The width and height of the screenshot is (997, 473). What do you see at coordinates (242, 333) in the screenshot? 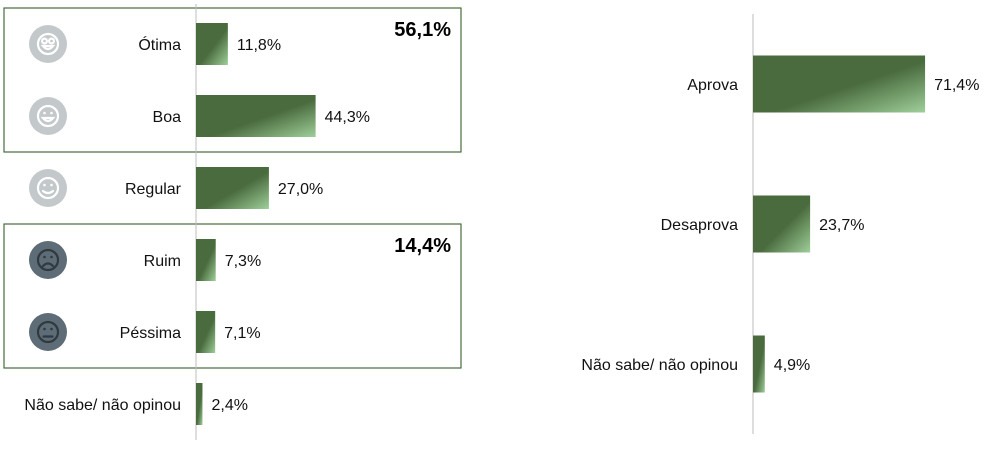
I see `value-label: 7,1%` at bounding box center [242, 333].